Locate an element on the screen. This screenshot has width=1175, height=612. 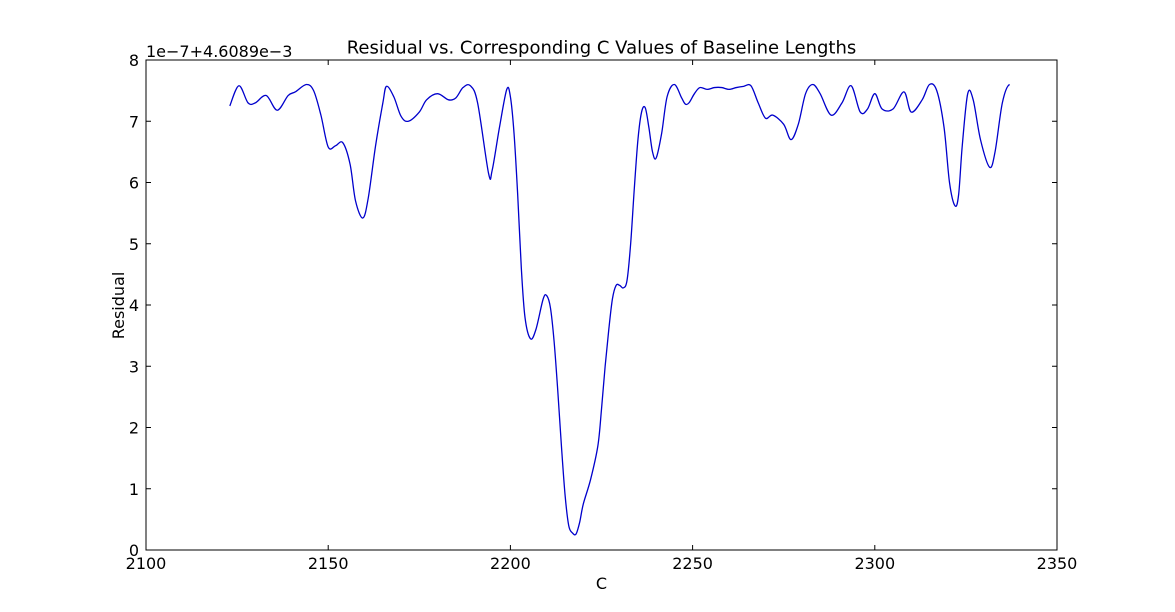
y-tick-label-7: 7 is located at coordinates (134, 121).